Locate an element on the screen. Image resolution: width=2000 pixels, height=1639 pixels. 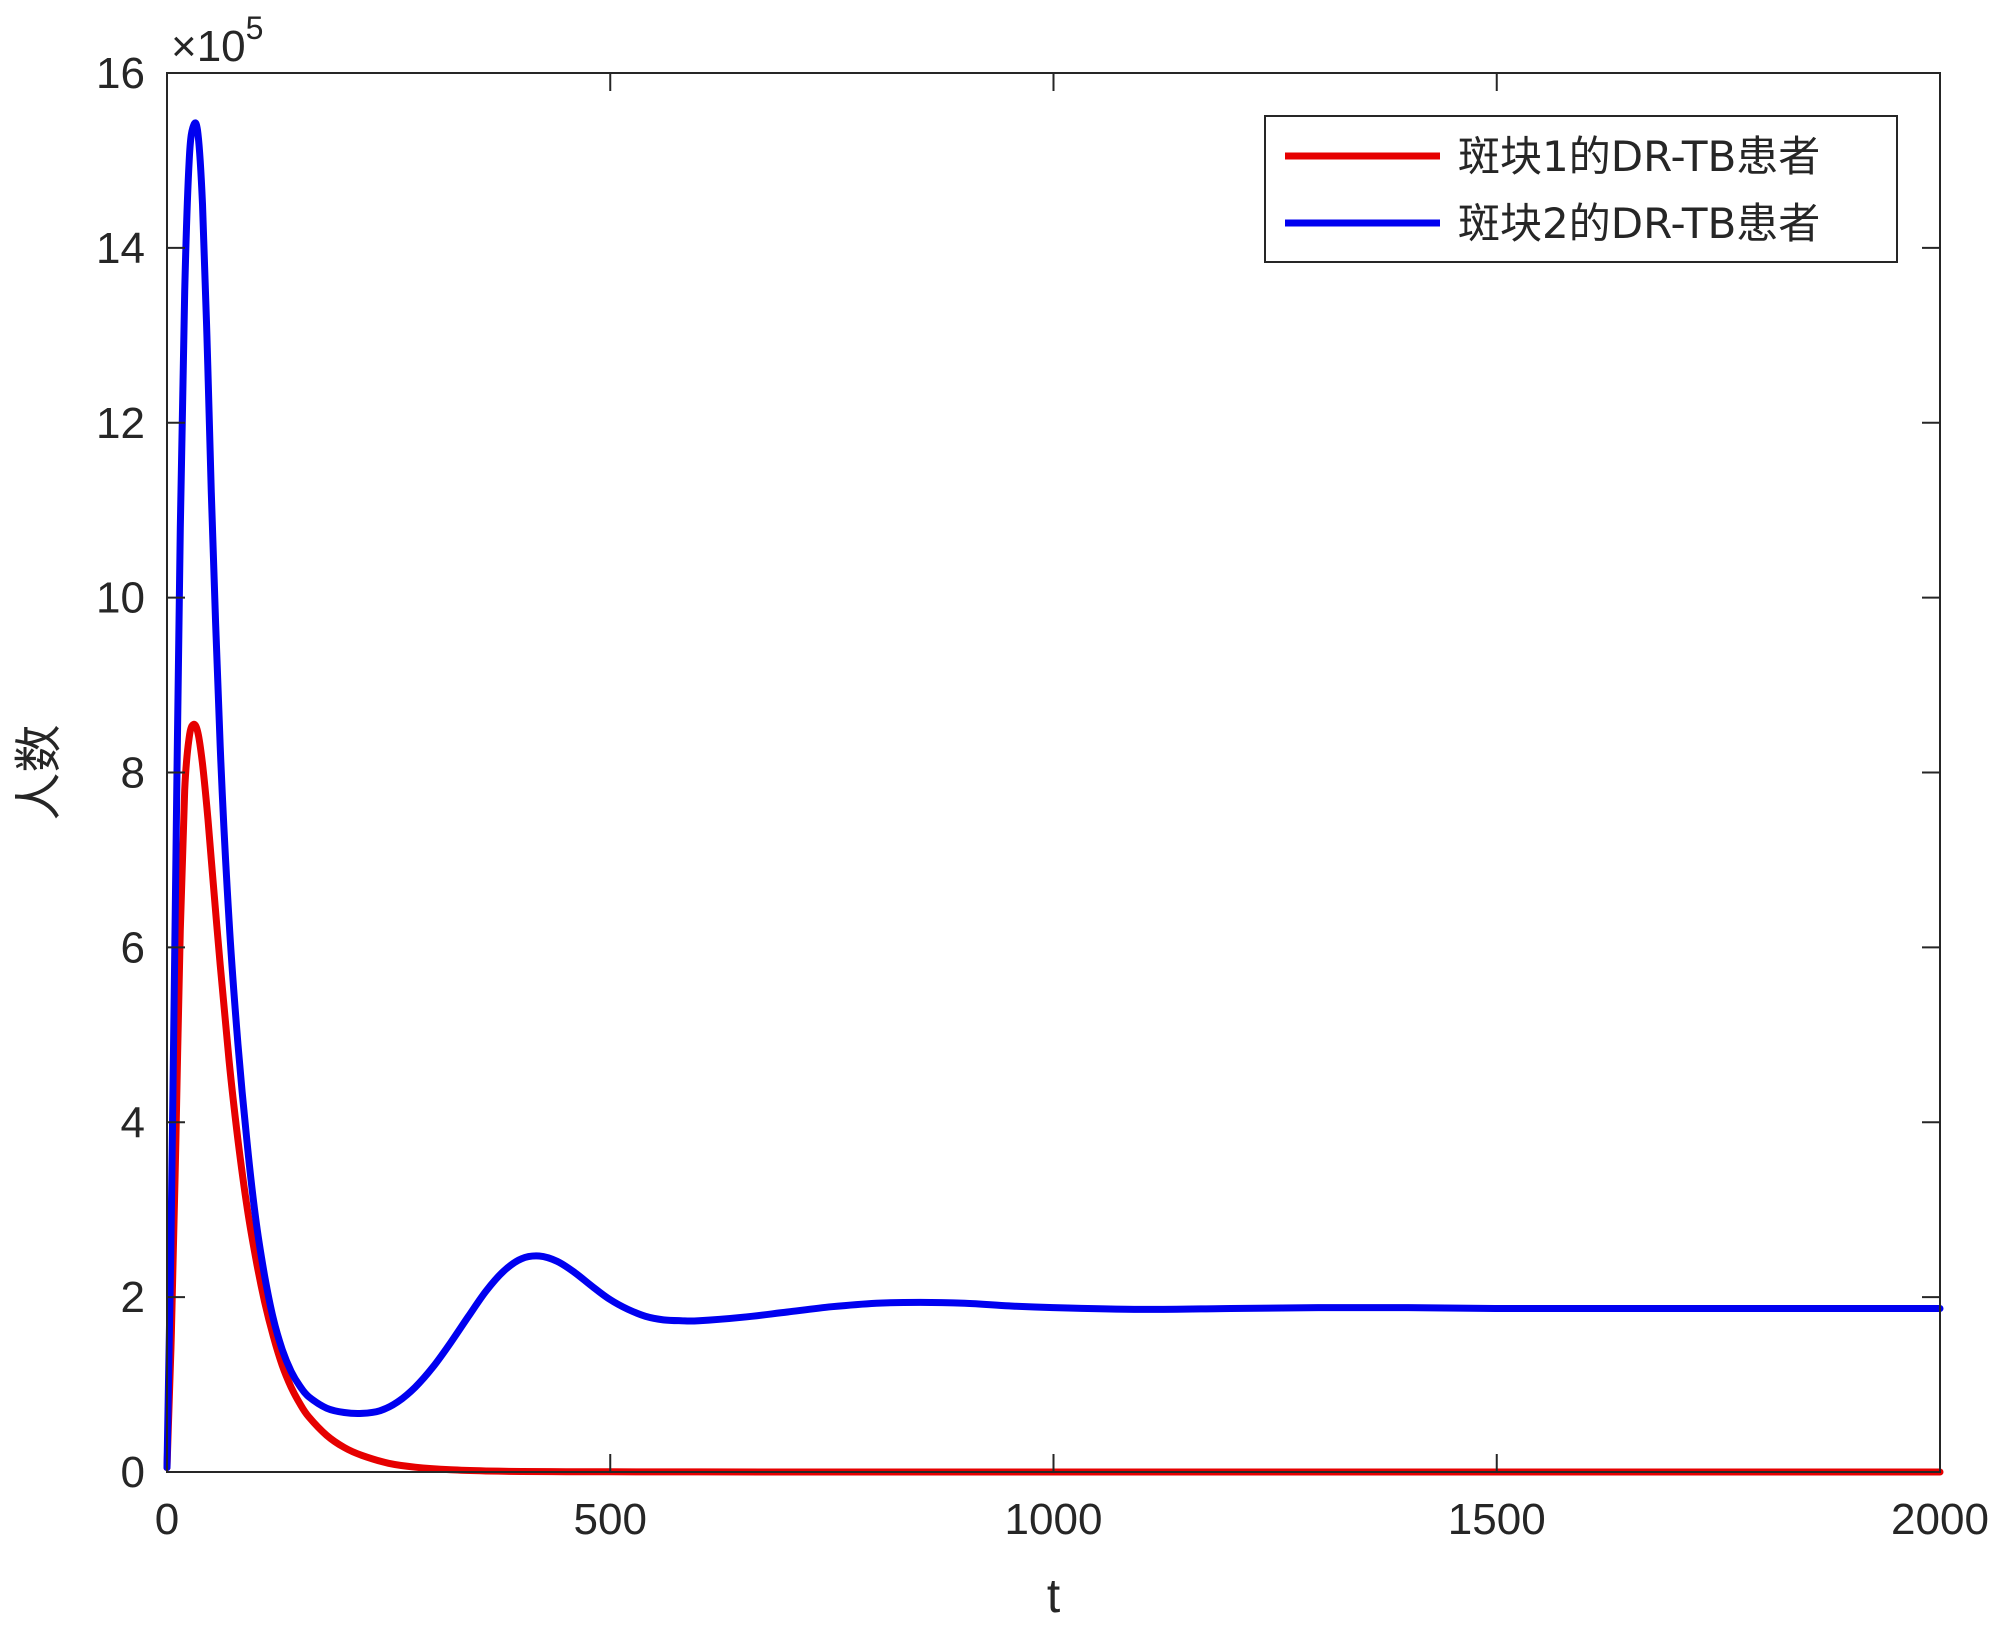
x-tick-label: 2000 is located at coordinates (1940, 1519).